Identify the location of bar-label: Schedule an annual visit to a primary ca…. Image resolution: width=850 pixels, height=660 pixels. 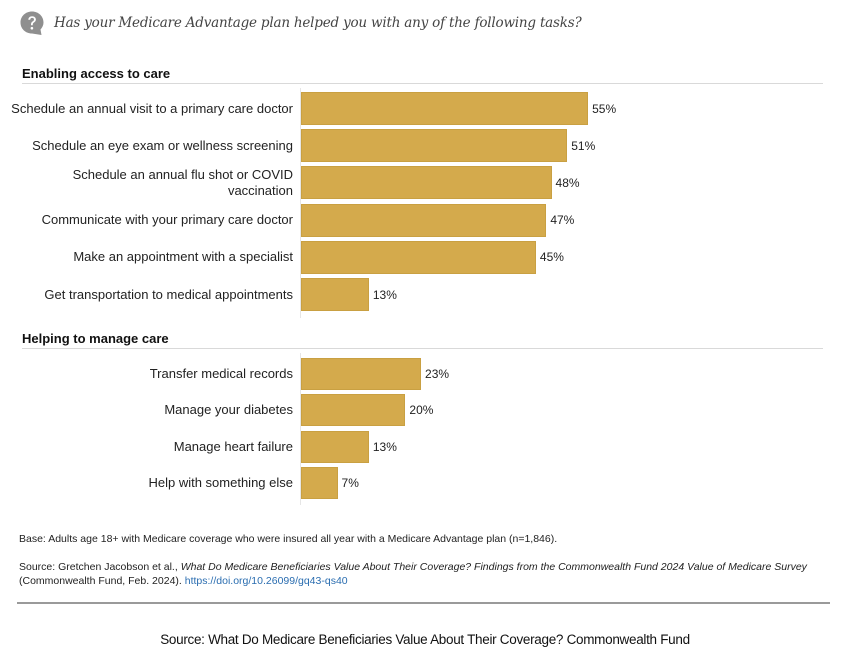
(152, 108).